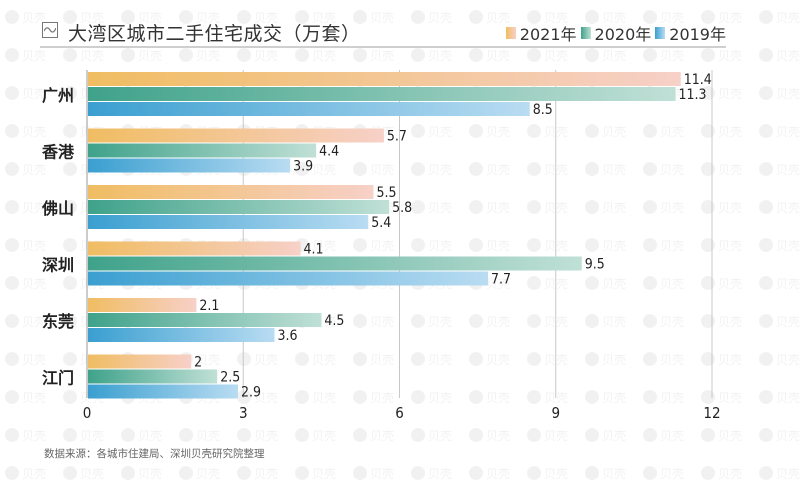  What do you see at coordinates (58, 378) in the screenshot?
I see `category-label: 江门` at bounding box center [58, 378].